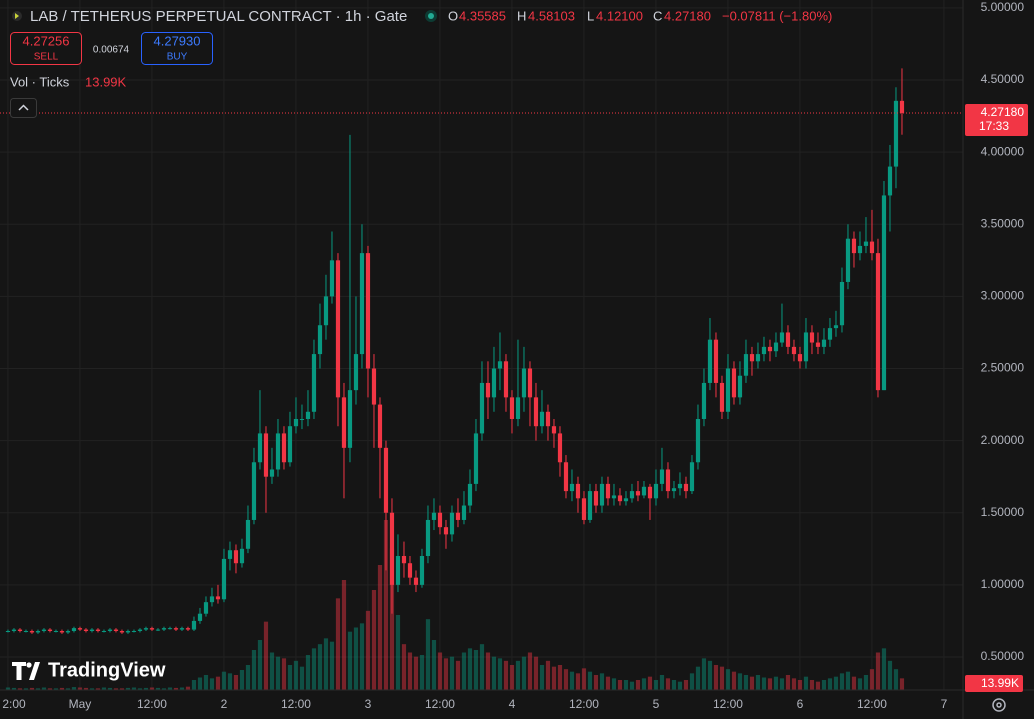 The width and height of the screenshot is (1034, 719). Describe the element at coordinates (89, 670) in the screenshot. I see `brand-logo: TradingView` at that location.